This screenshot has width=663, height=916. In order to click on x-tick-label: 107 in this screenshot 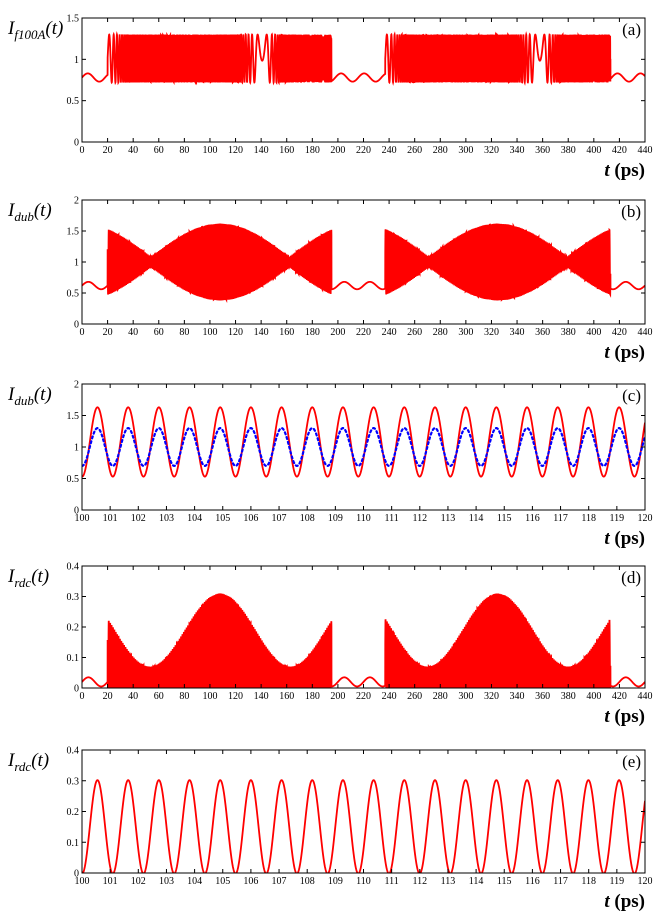, I will do `click(279, 518)`.